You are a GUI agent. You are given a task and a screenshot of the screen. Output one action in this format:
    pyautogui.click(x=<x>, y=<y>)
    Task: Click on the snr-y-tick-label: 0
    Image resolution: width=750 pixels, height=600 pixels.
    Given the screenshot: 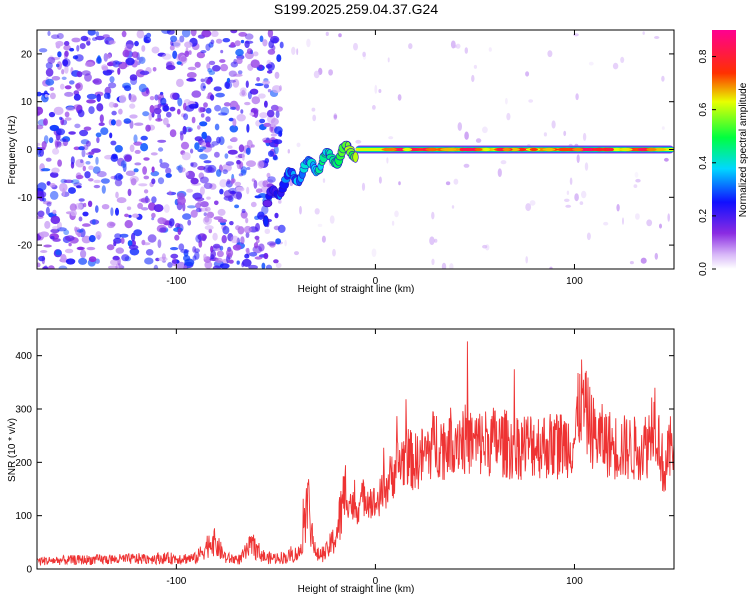 What is the action you would take?
    pyautogui.click(x=29, y=570)
    